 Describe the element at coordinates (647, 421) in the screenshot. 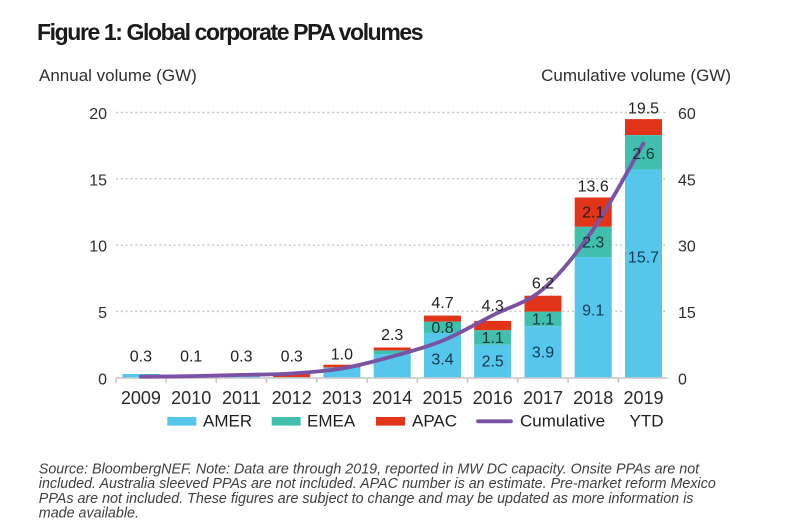

I see `svg-text: YTD` at that location.